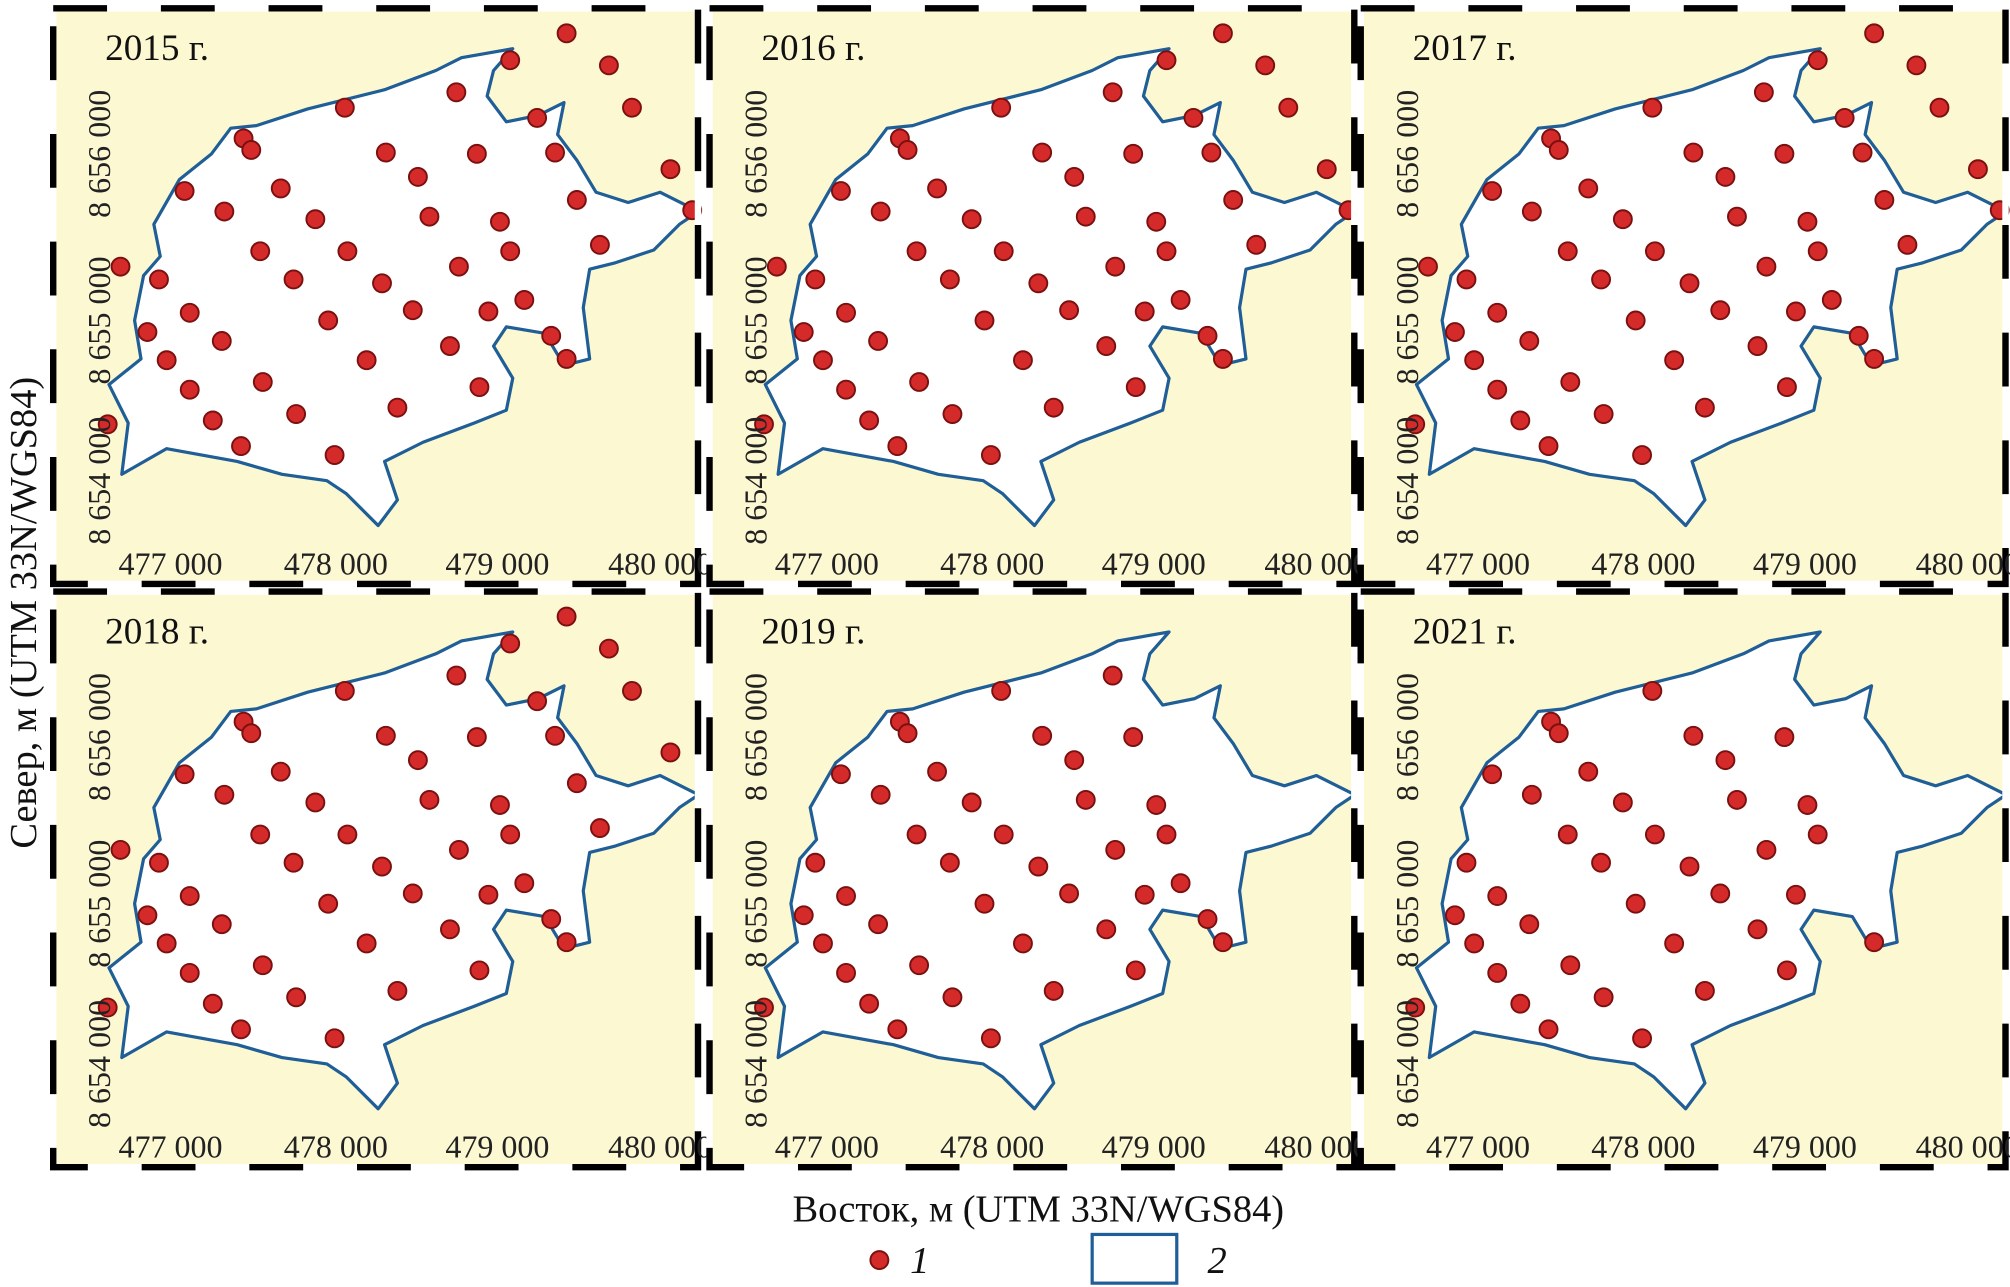 This screenshot has width=2010, height=1287. Describe the element at coordinates (919, 1261) in the screenshot. I see `legend-label: 1` at that location.